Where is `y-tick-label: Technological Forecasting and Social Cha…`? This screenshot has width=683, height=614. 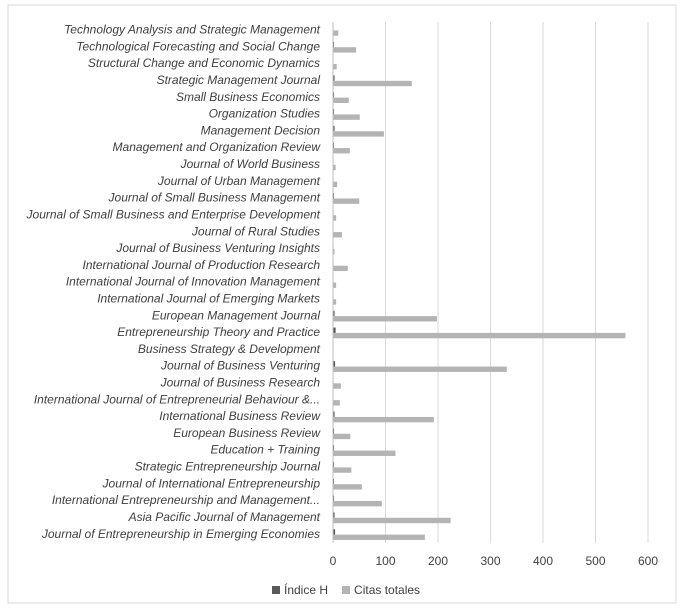 y-tick-label: Technological Forecasting and Social Cha… is located at coordinates (198, 46).